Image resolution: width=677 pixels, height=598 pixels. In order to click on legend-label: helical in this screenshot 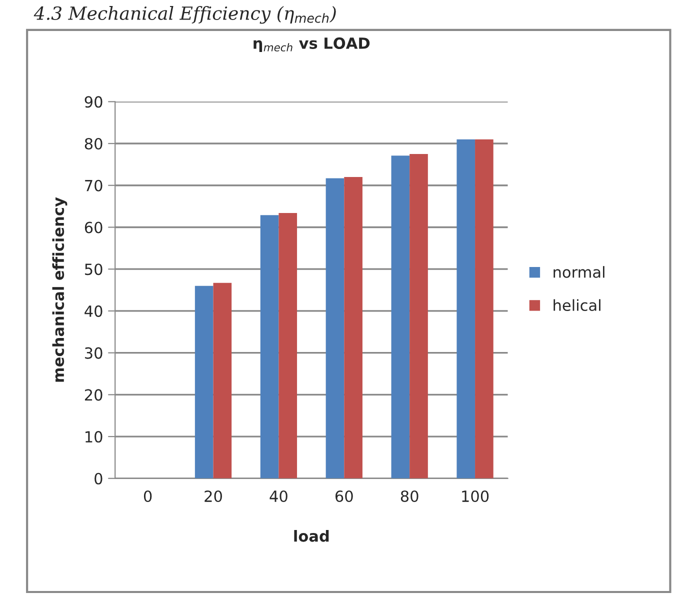, I will do `click(577, 305)`.